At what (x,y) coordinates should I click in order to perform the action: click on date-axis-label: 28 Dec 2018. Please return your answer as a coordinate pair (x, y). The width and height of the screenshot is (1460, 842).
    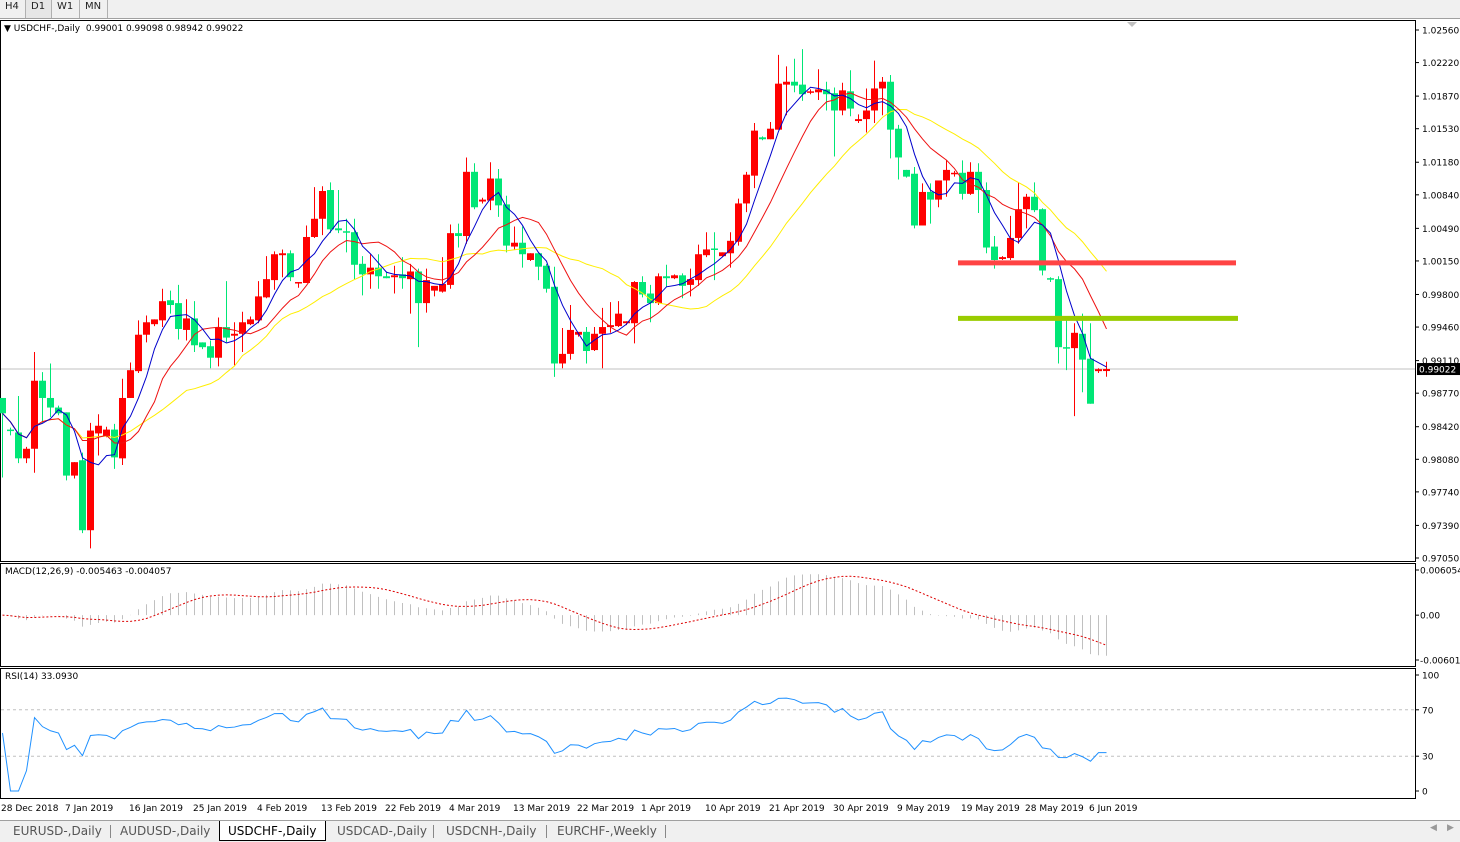
    Looking at the image, I should click on (30, 809).